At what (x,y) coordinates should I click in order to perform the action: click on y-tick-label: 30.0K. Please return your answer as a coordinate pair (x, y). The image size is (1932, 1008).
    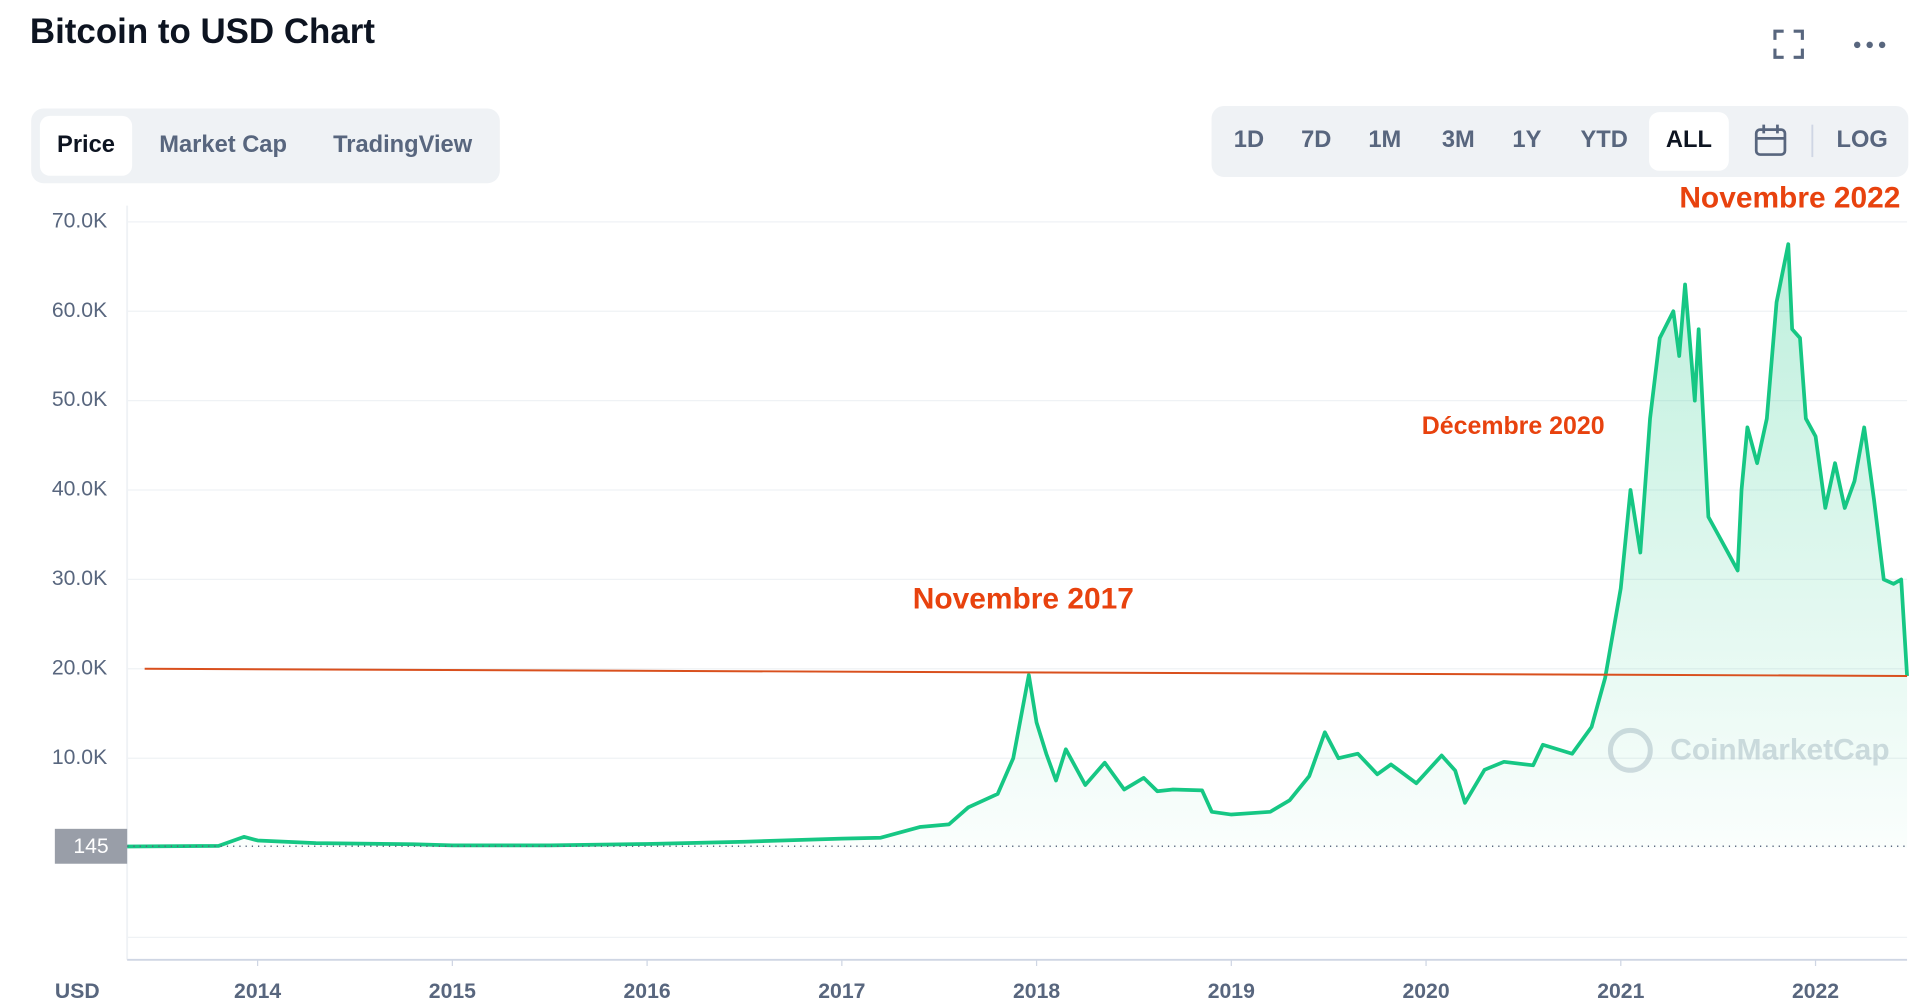
    Looking at the image, I should click on (79, 578).